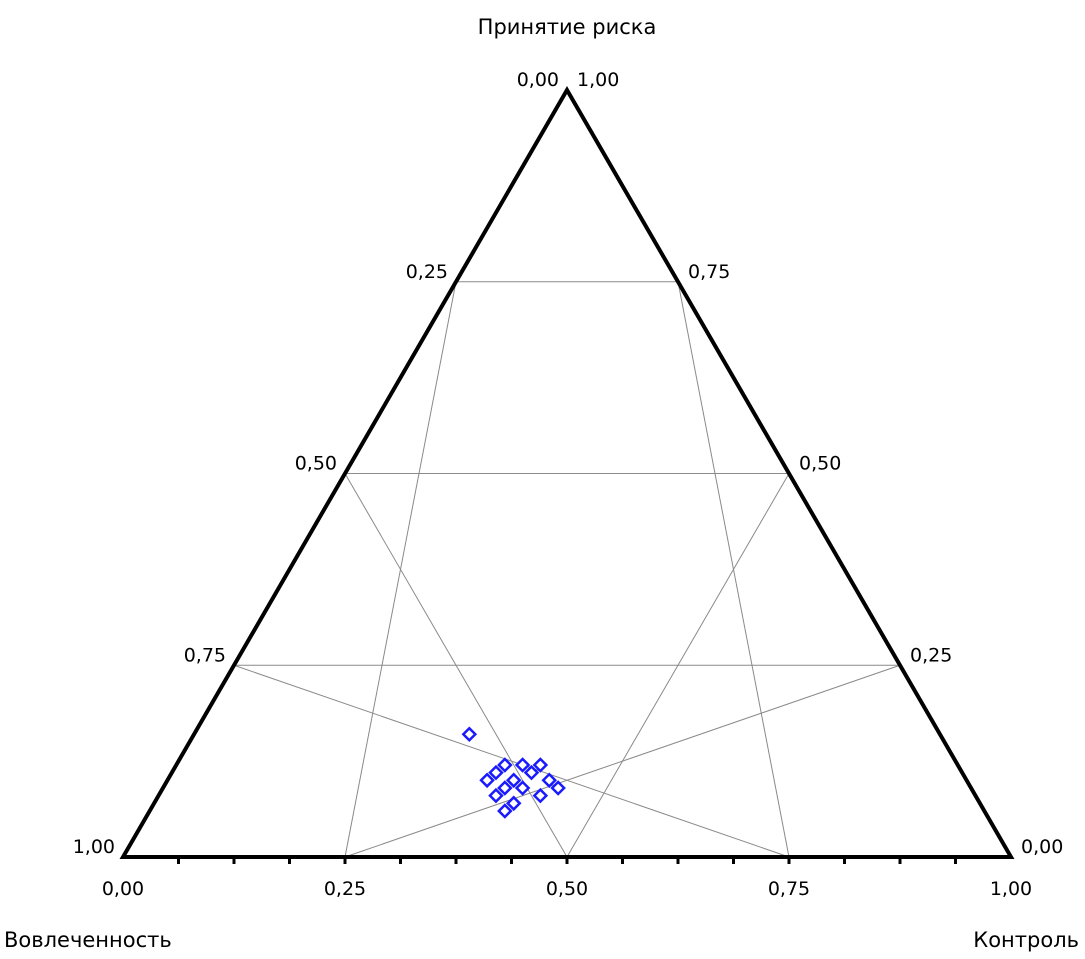 The image size is (1085, 959). I want to click on right-axis-title: Контроль, so click(1026, 940).